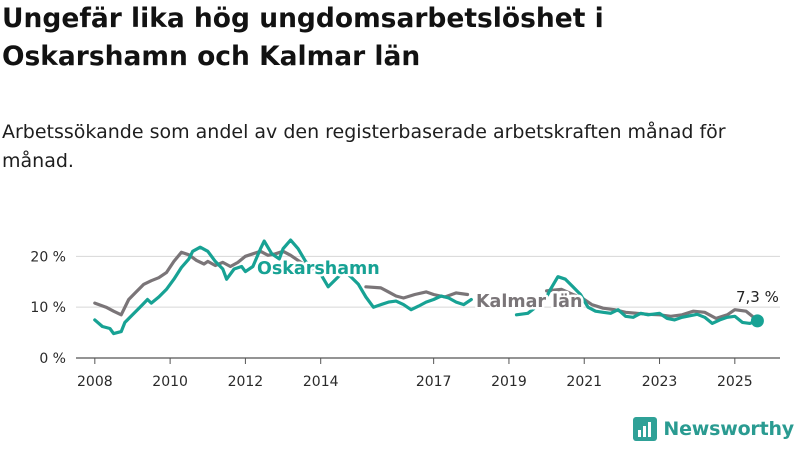  I want to click on end-point-marker, so click(757, 321).